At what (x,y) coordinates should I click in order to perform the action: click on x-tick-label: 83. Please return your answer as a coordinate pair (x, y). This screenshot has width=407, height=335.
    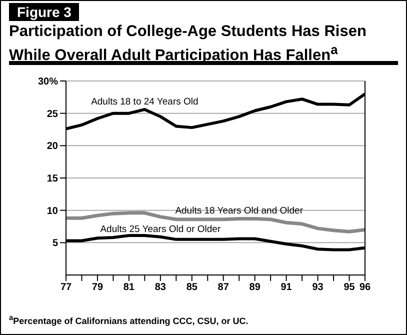
    Looking at the image, I should click on (160, 288).